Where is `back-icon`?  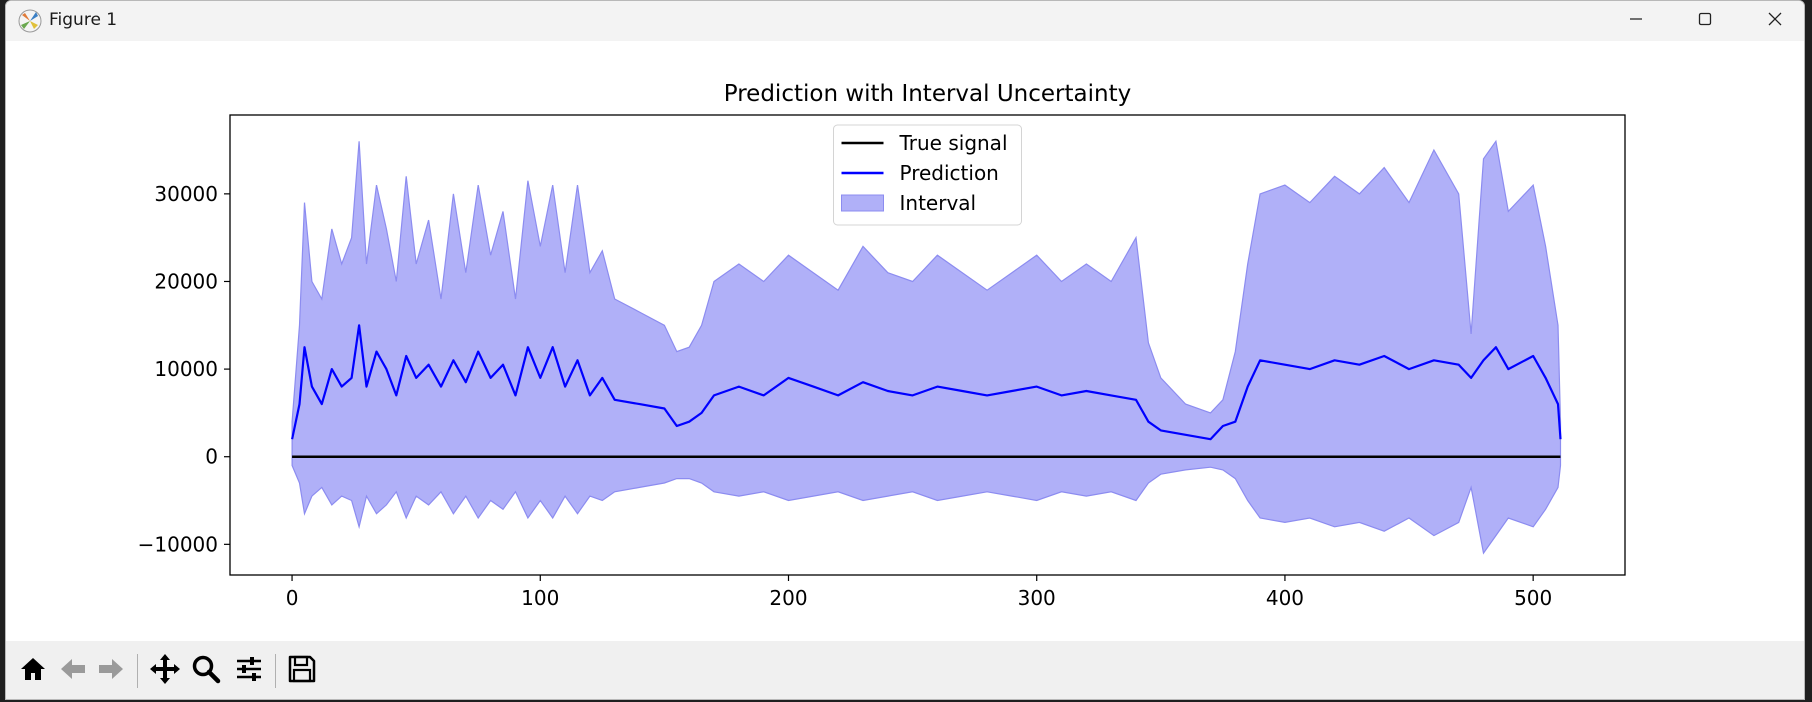 back-icon is located at coordinates (73, 671).